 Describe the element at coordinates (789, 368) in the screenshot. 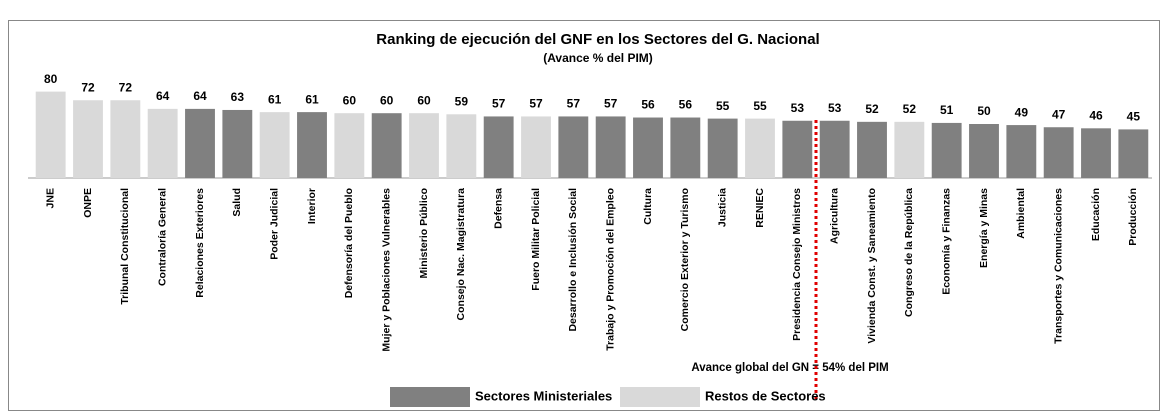

I see `annotation: Avance global del GN = 54% del PIM` at that location.